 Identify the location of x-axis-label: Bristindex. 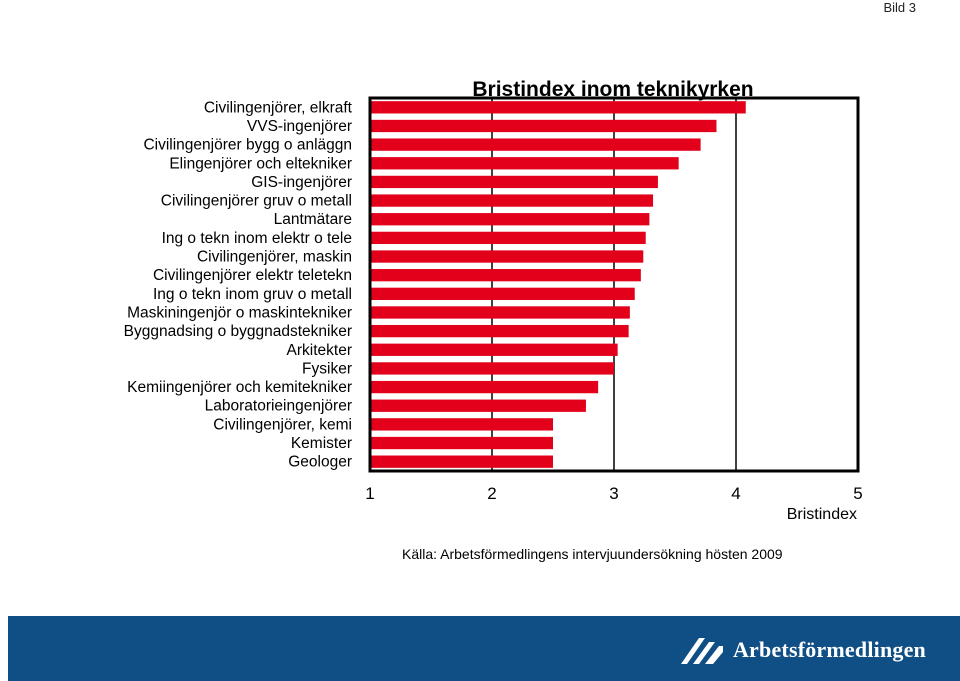
(822, 514).